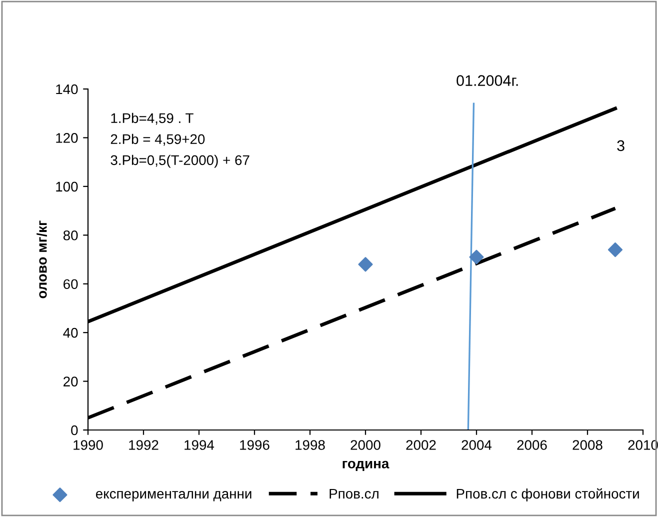 The height and width of the screenshot is (517, 658). I want to click on x-tick-label: 1994, so click(199, 445).